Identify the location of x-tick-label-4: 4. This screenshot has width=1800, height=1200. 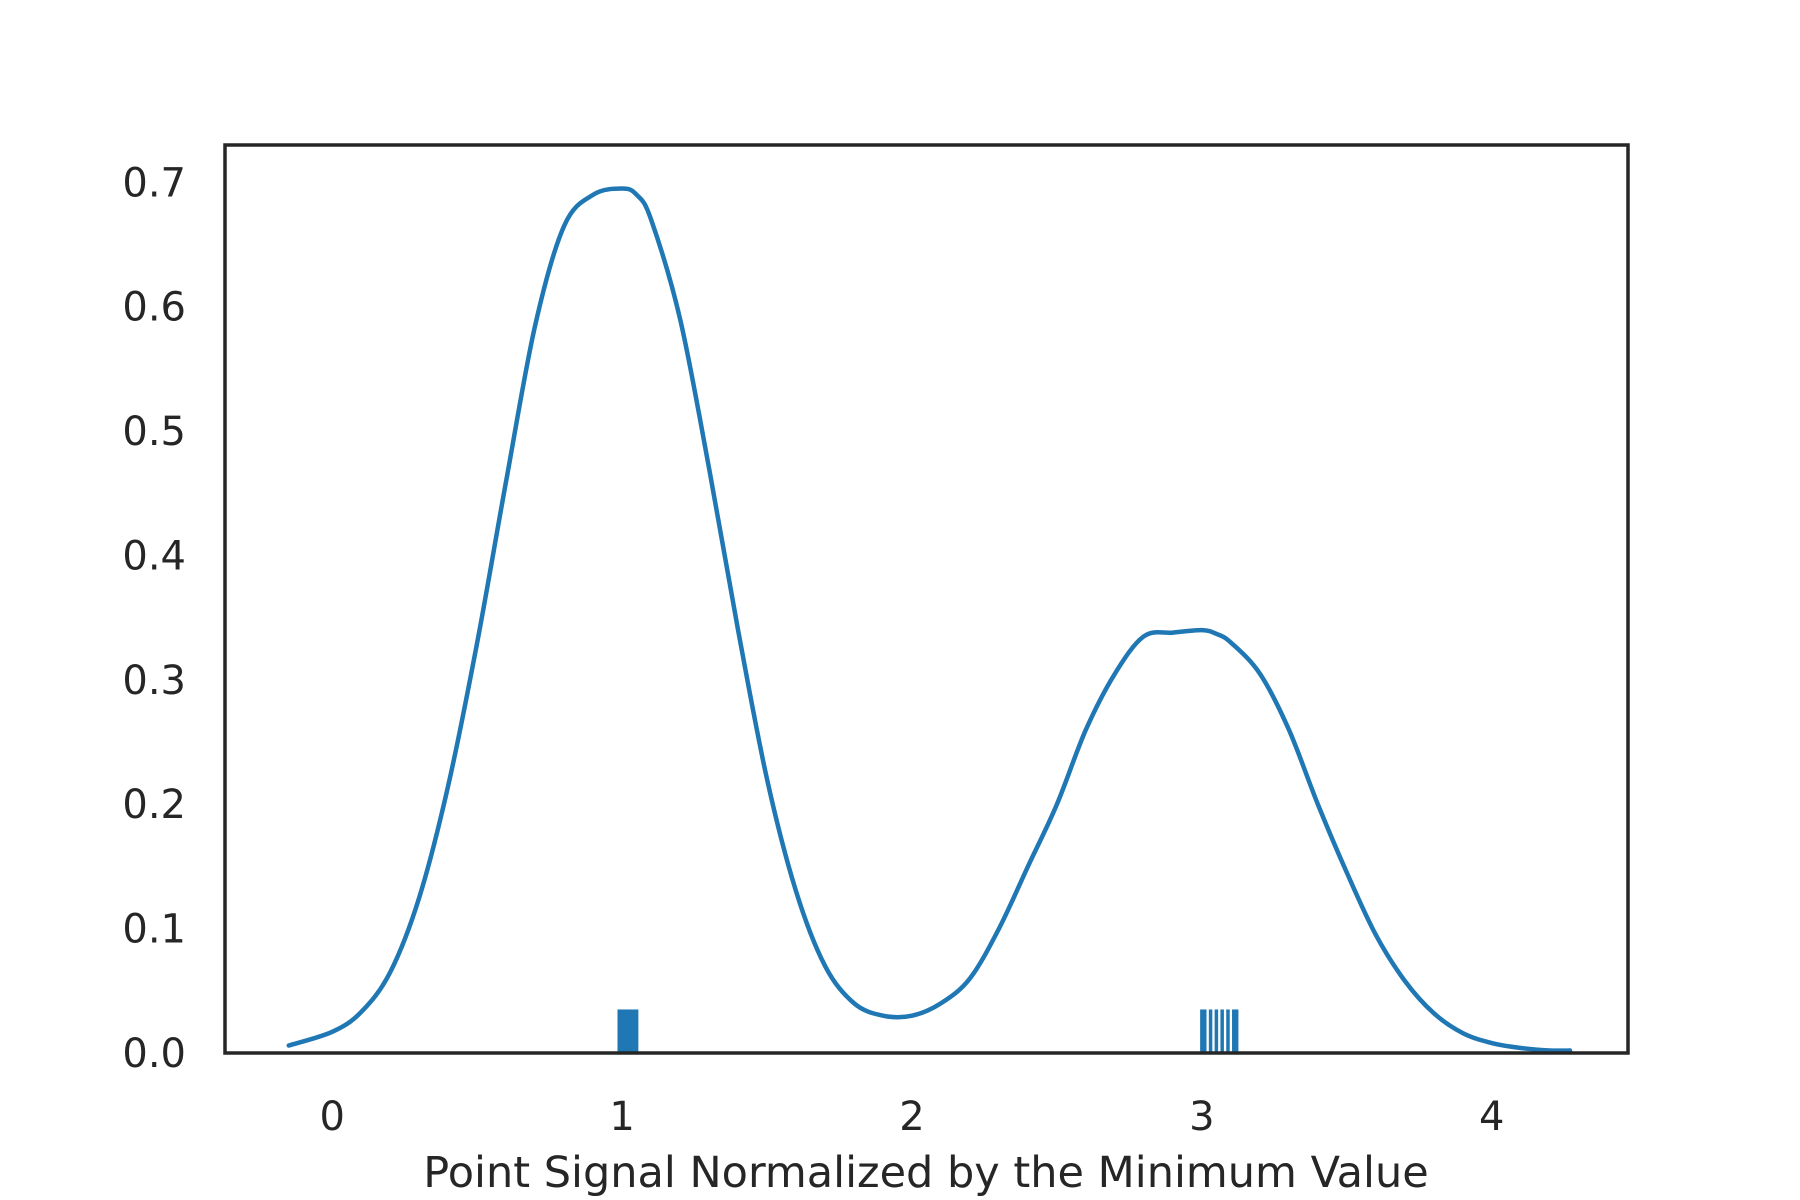
(1491, 1117).